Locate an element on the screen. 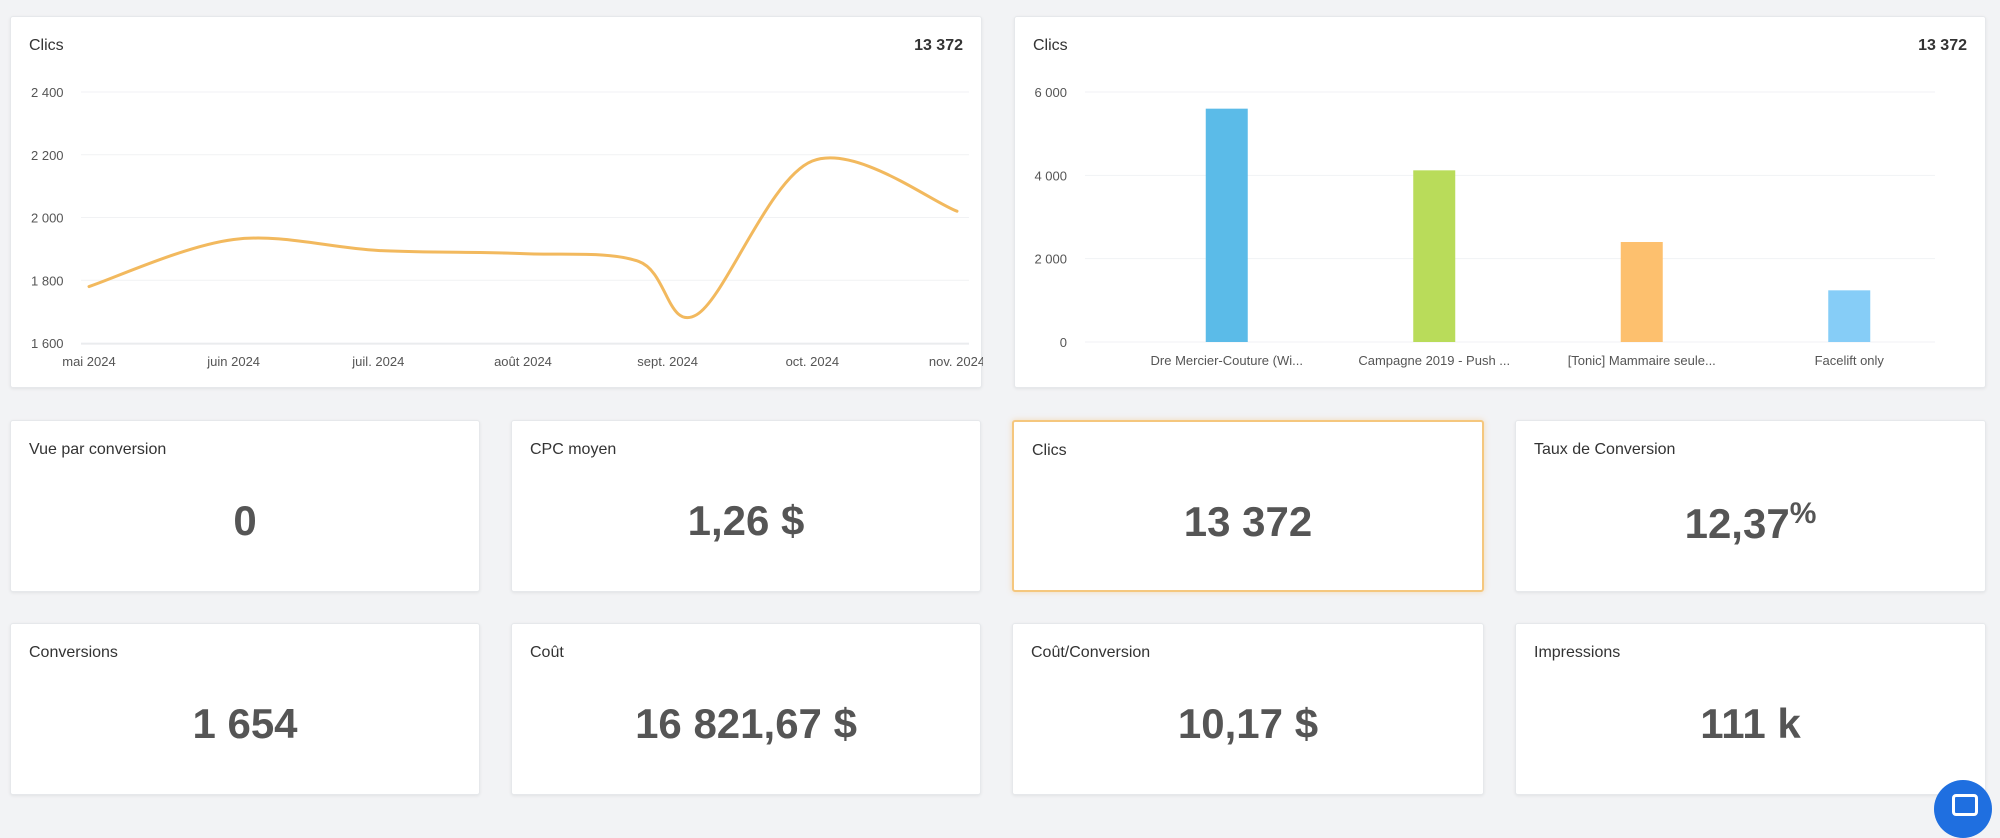 The image size is (2000, 838). kpi-label: Clics is located at coordinates (1049, 450).